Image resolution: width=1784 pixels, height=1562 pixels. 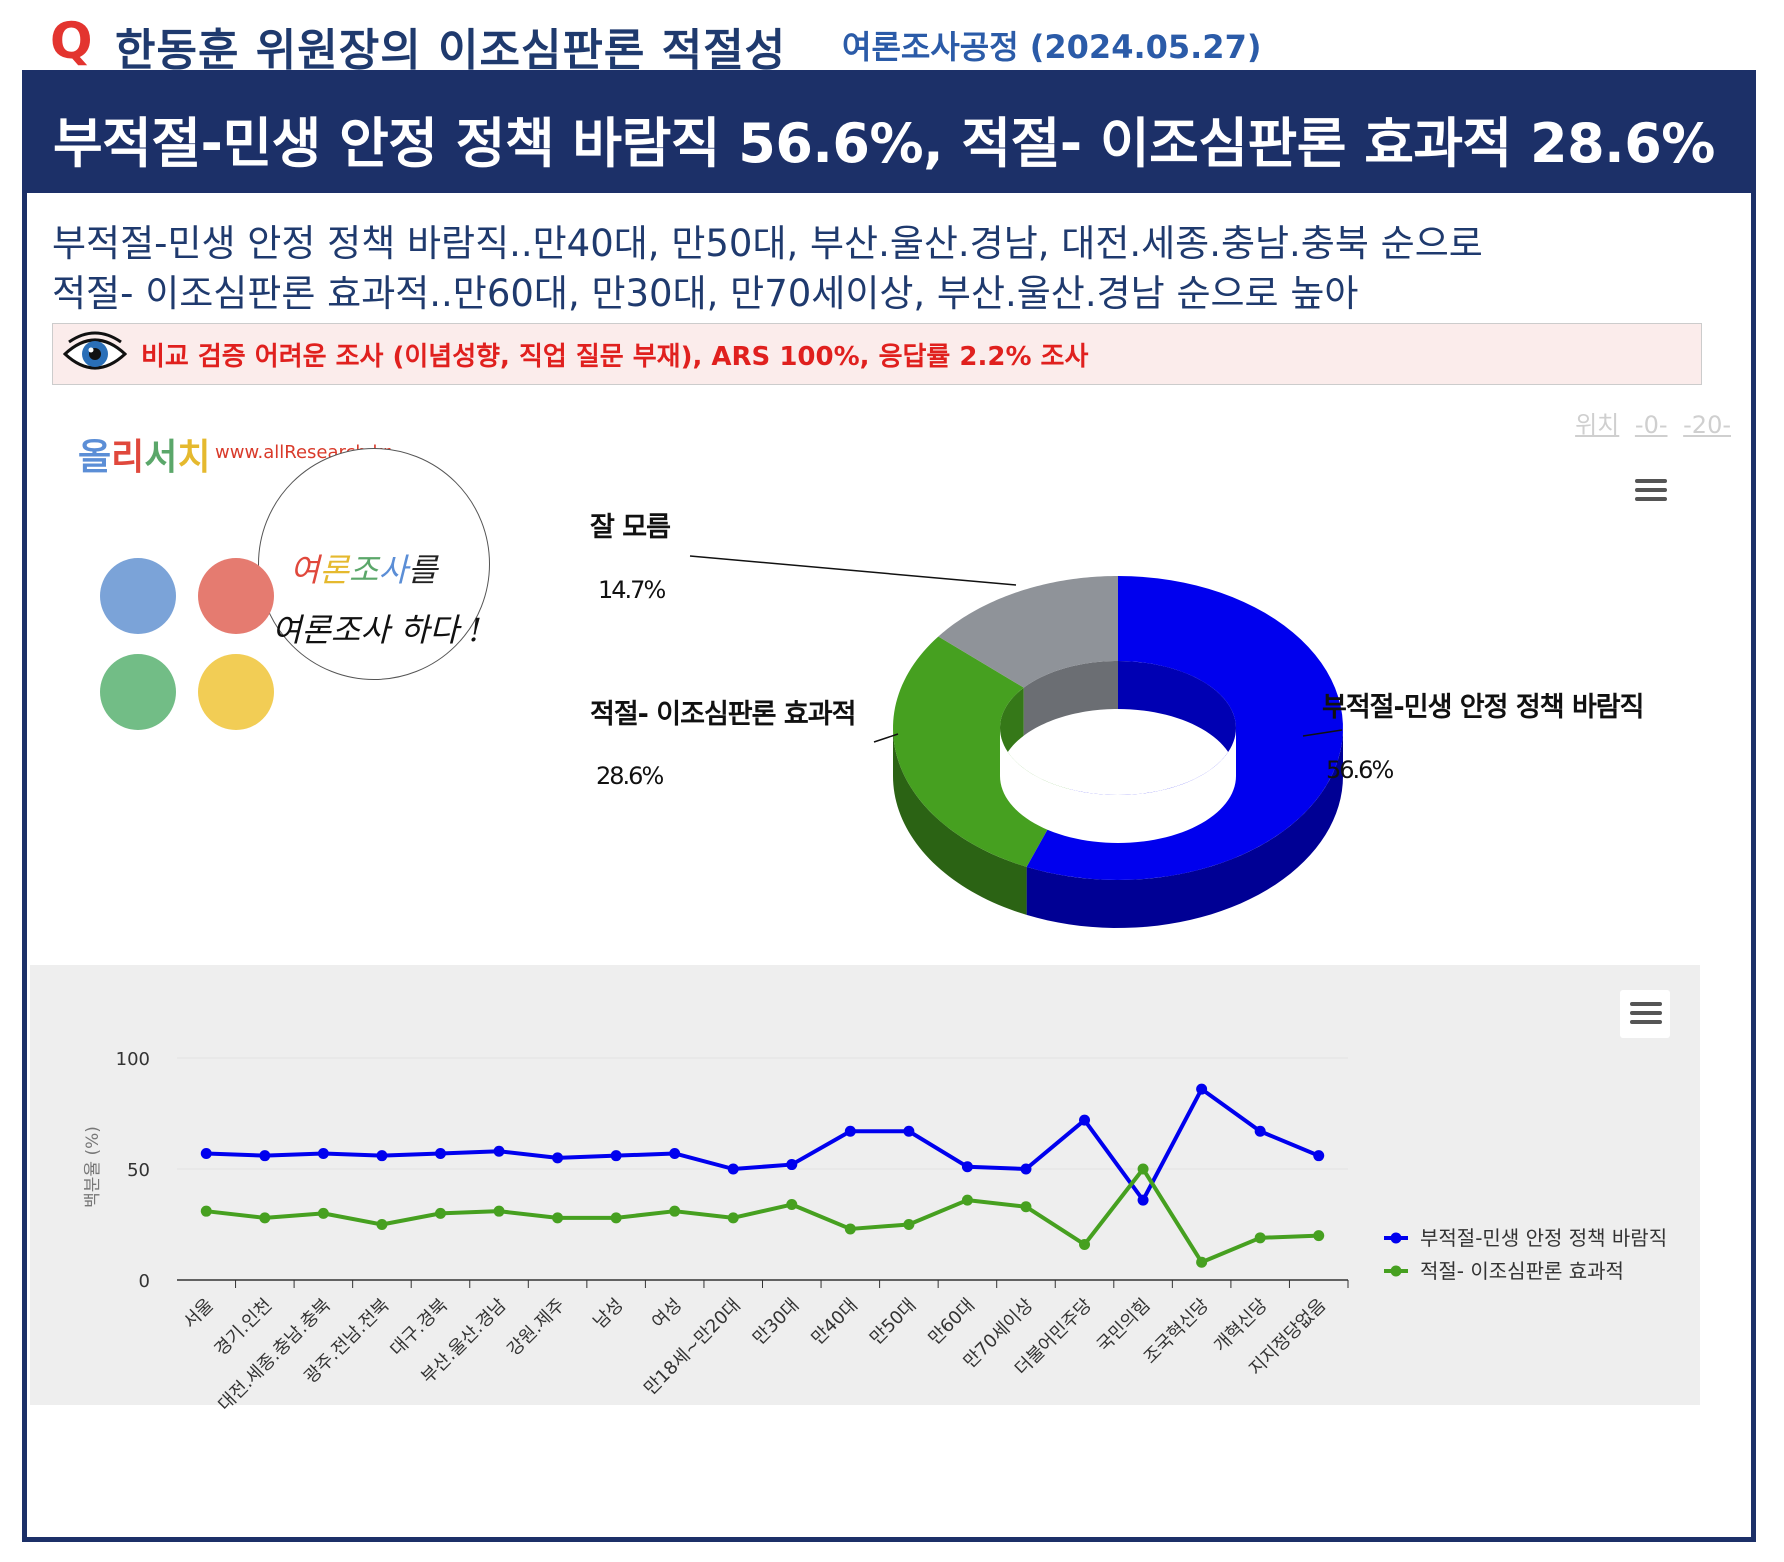 I want to click on x-tick-label: 만40대, so click(x=834, y=1322).